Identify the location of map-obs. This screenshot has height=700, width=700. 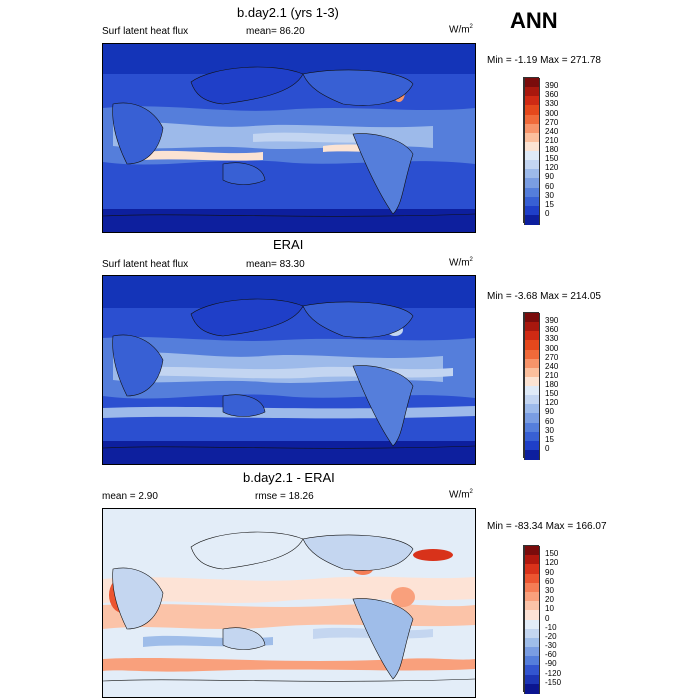
(289, 370).